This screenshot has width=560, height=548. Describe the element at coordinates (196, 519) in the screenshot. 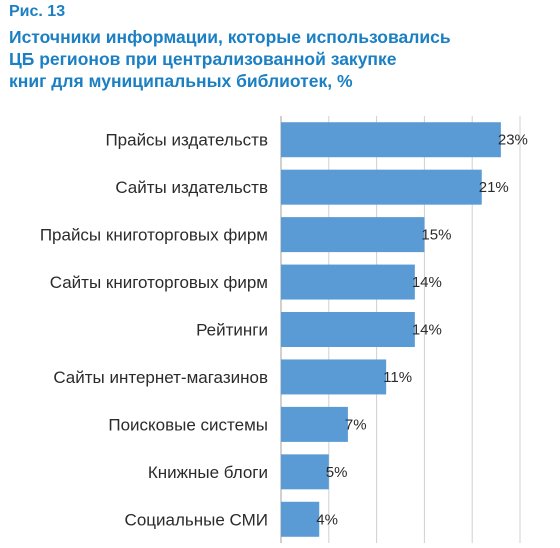

I see `category-label: Социальные СМИ` at that location.